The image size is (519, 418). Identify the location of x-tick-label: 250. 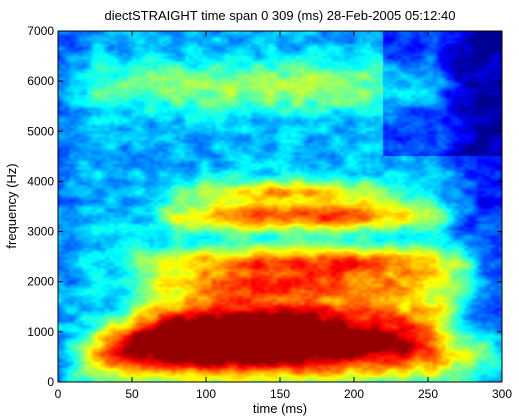
(428, 394).